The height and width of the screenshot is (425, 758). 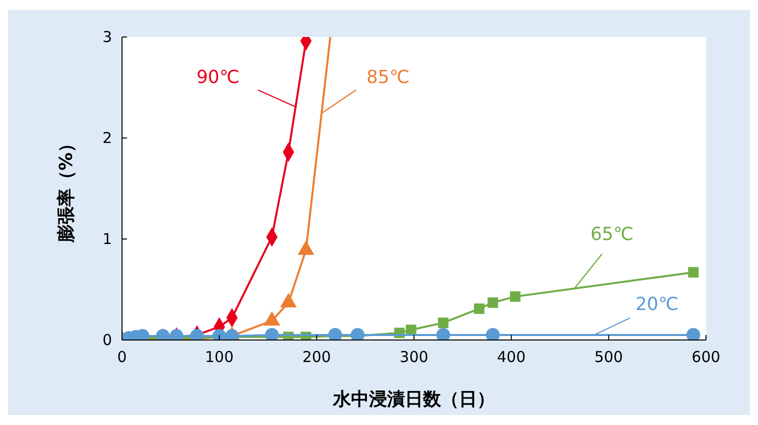 What do you see at coordinates (107, 138) in the screenshot?
I see `y-tick-label: 2` at bounding box center [107, 138].